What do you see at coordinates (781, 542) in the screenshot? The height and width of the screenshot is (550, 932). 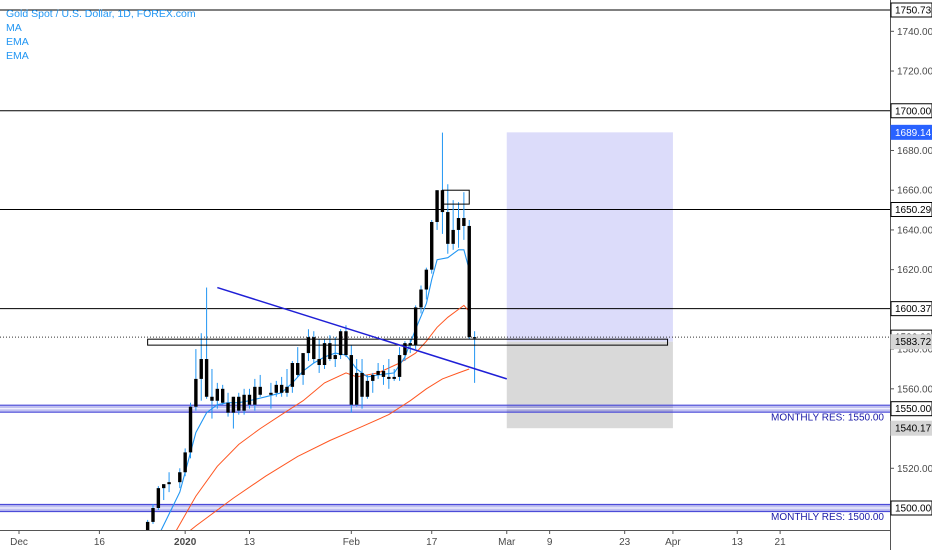 I see `x-tick-label: 21` at bounding box center [781, 542].